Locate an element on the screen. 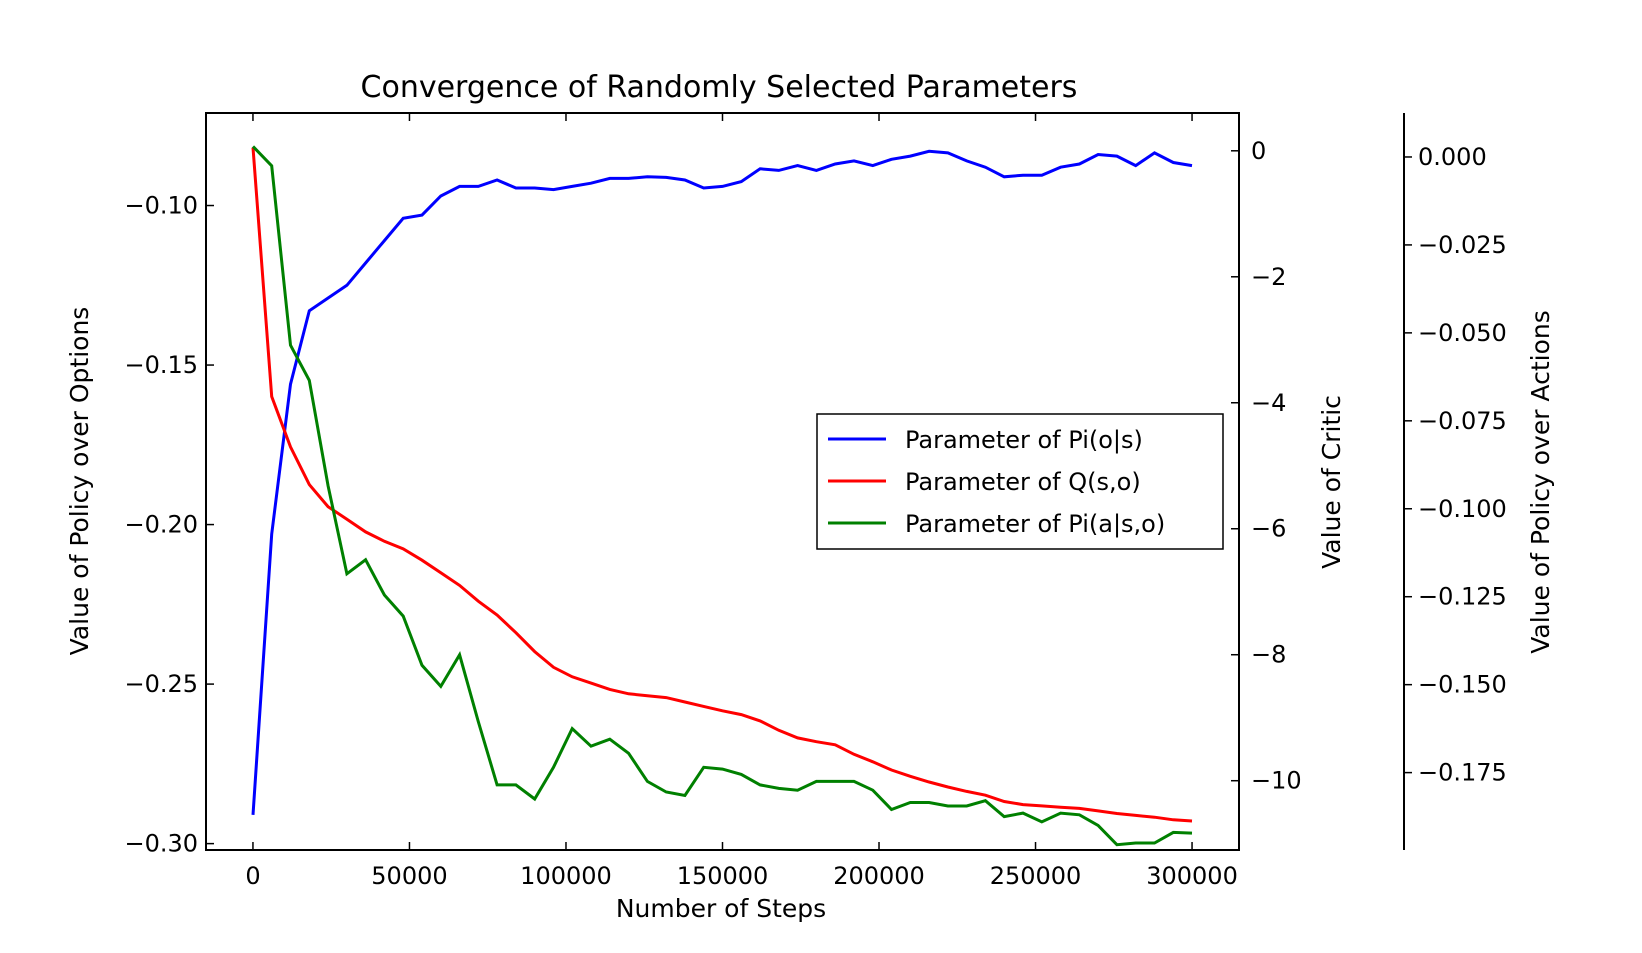 This screenshot has width=1642, height=953. x-tick-label: 50000 is located at coordinates (409, 876).